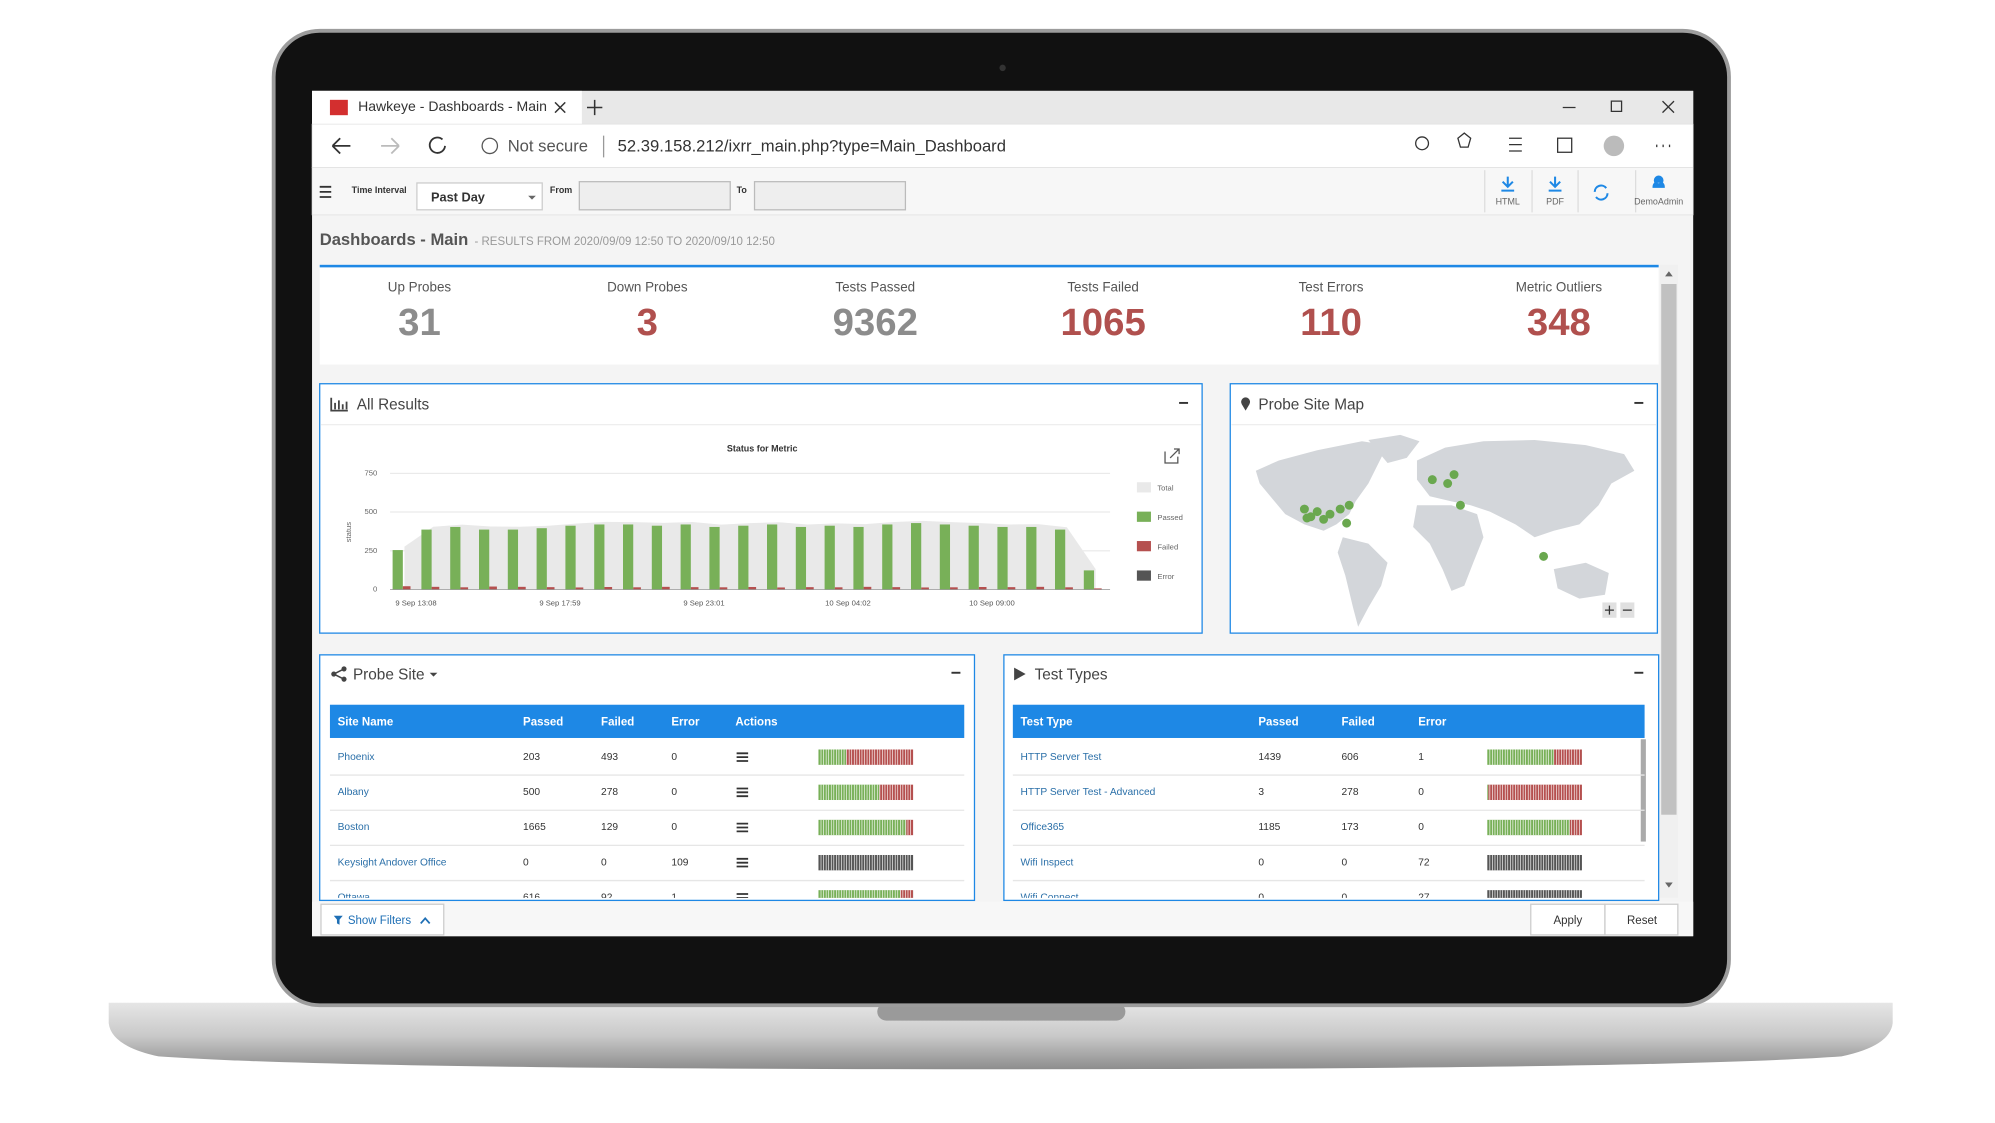 This screenshot has width=1995, height=1123. What do you see at coordinates (609, 757) in the screenshot?
I see `cell: 493` at bounding box center [609, 757].